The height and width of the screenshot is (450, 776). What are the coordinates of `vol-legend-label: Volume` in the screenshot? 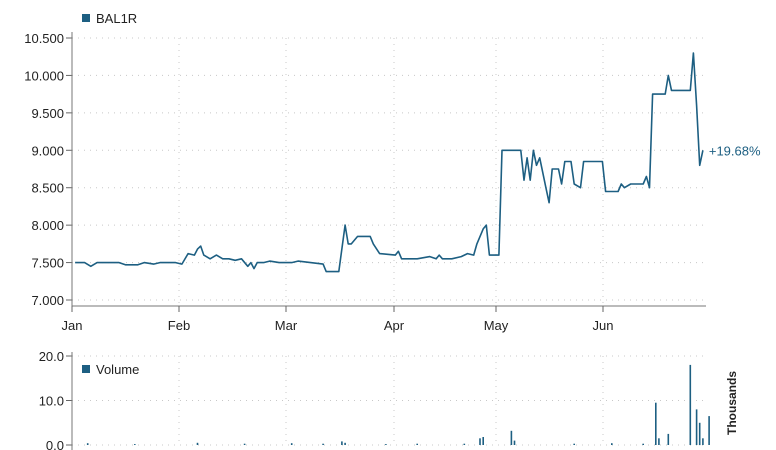 It's located at (117, 369).